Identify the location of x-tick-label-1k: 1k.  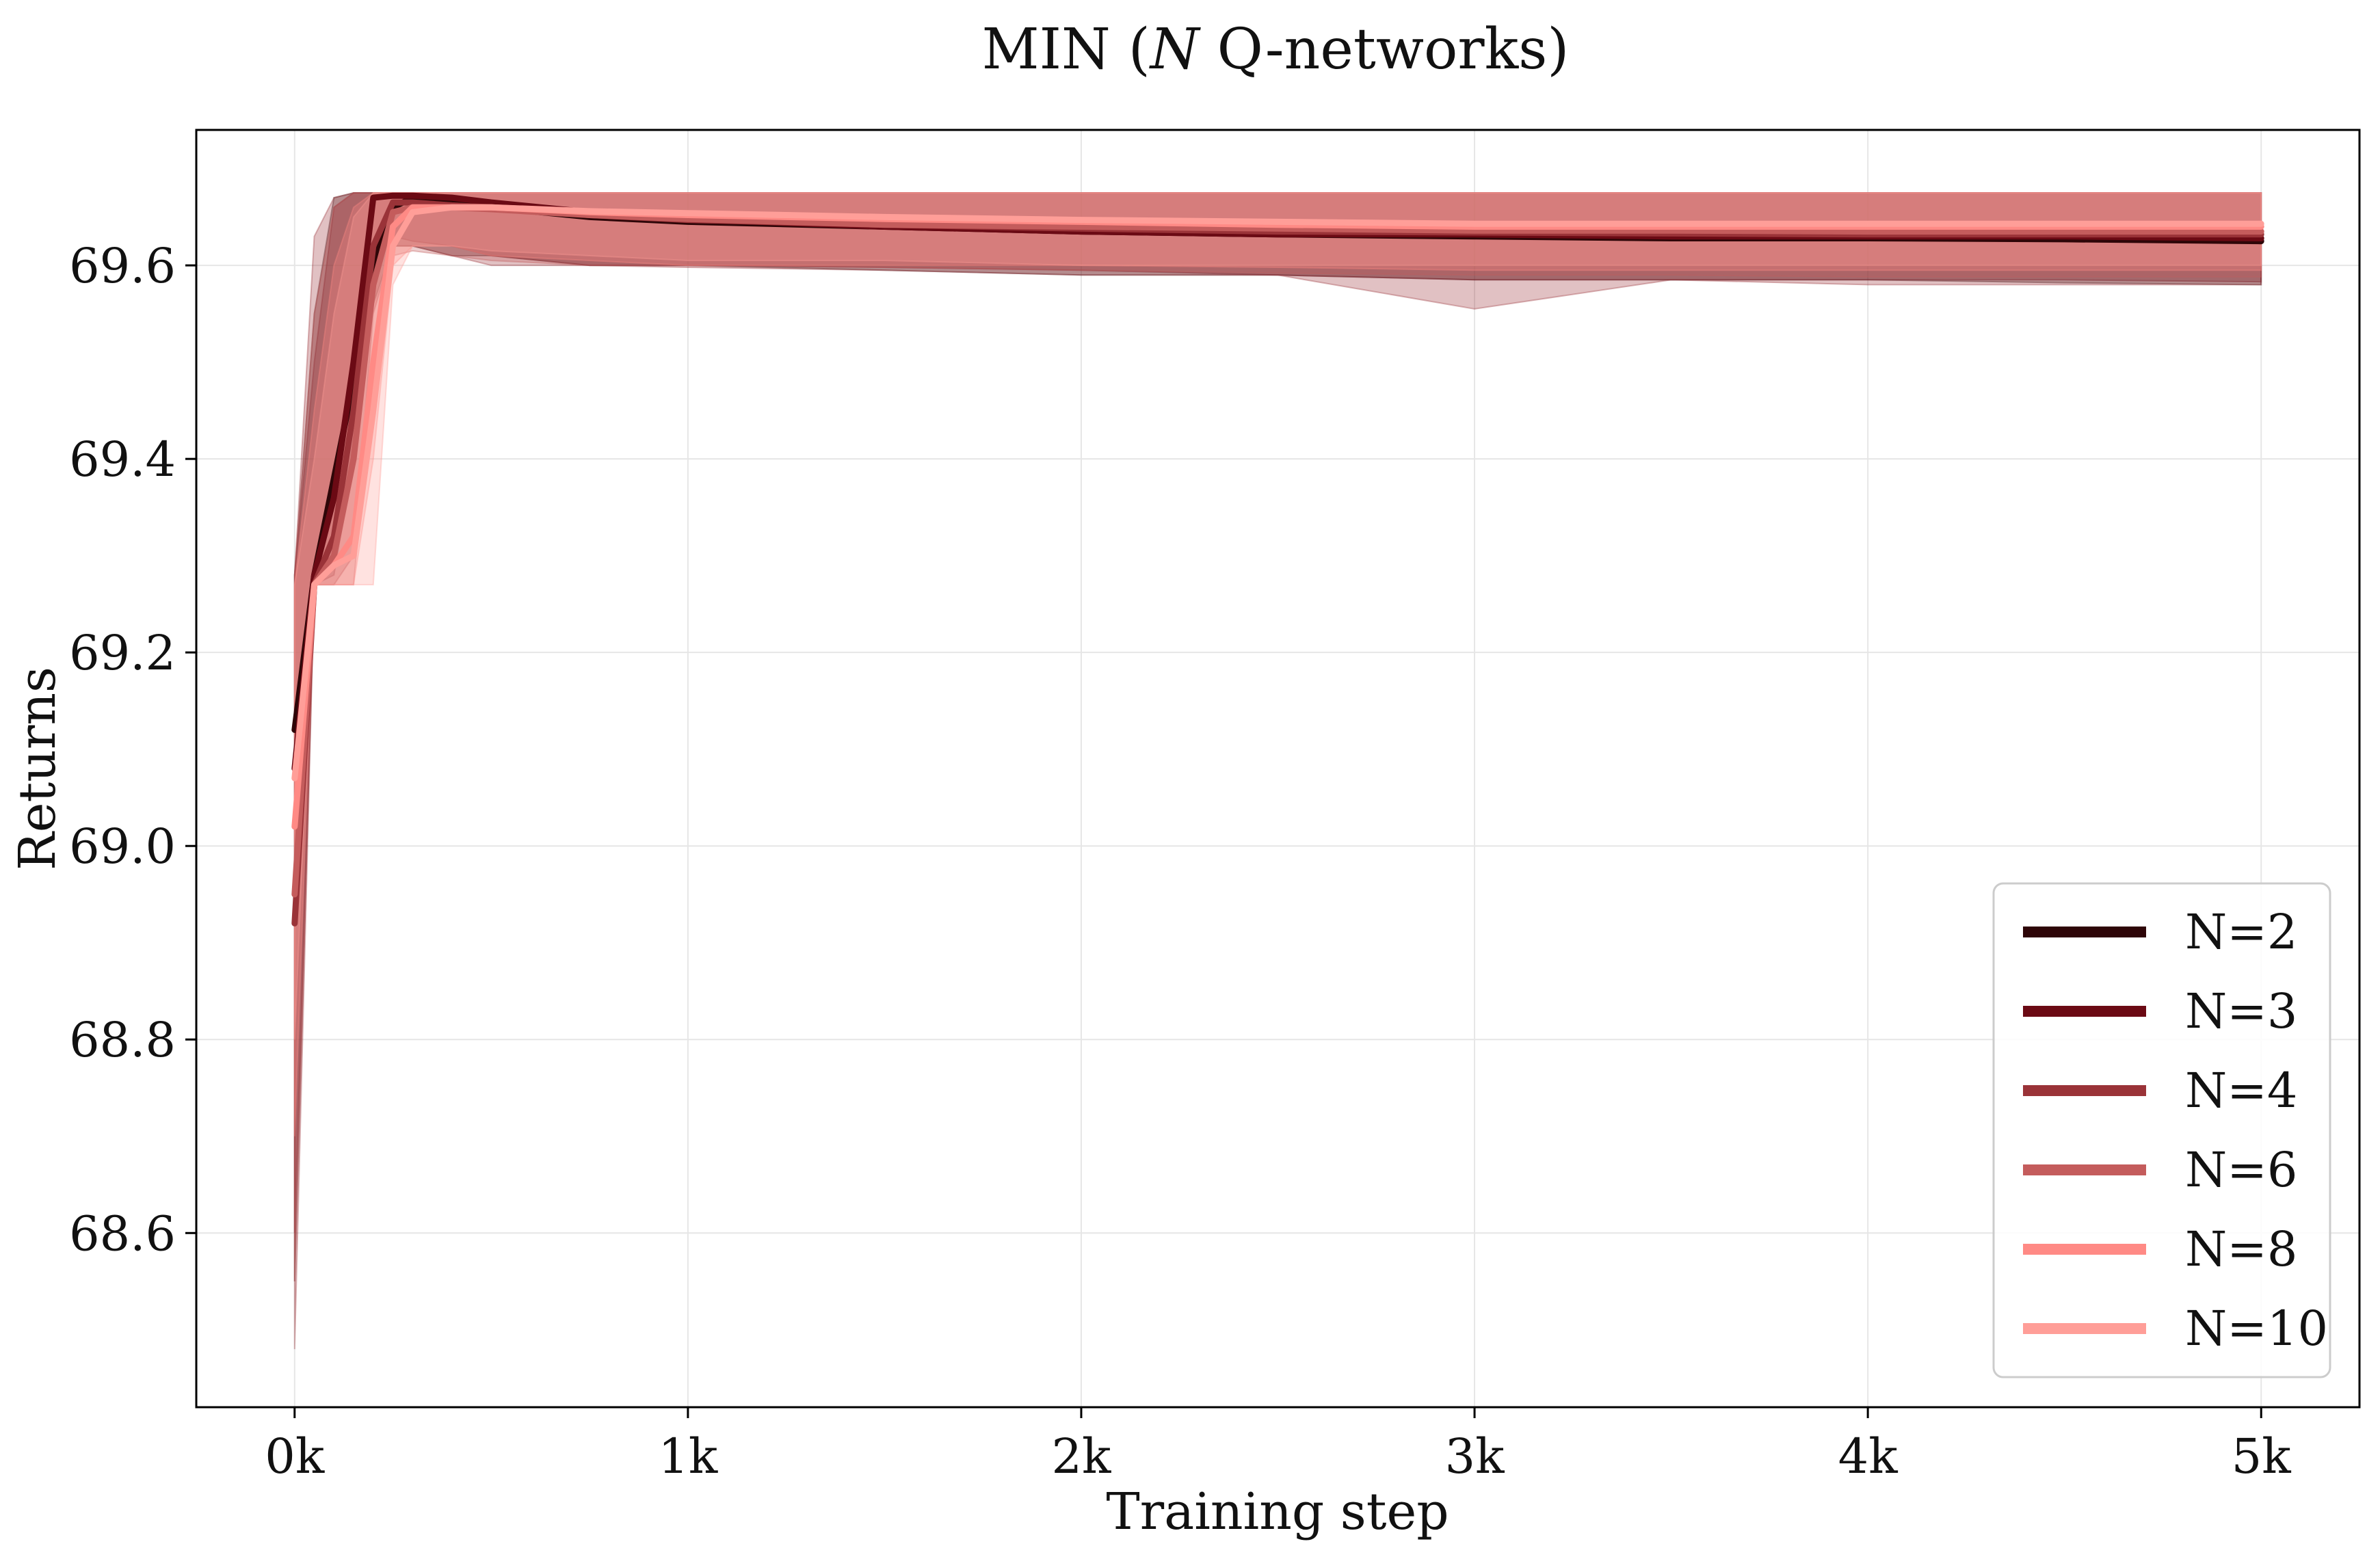
(688, 1456).